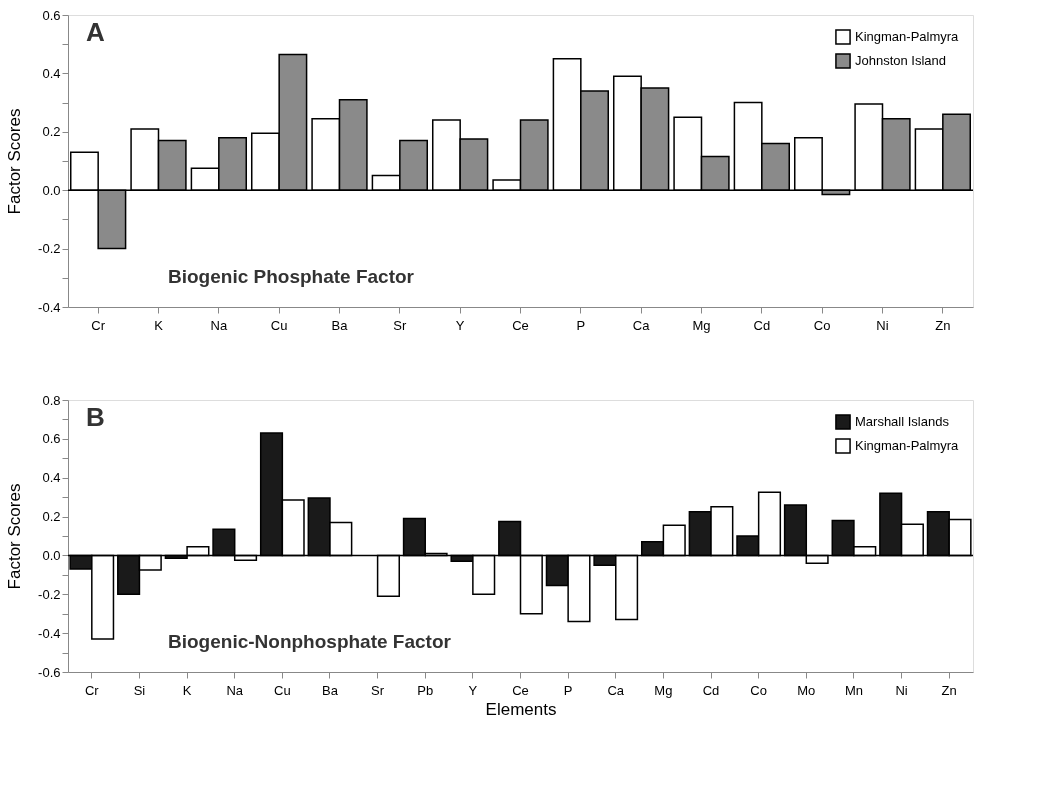 This screenshot has width=1046, height=789. I want to click on x-tick-label: Mo, so click(806, 690).